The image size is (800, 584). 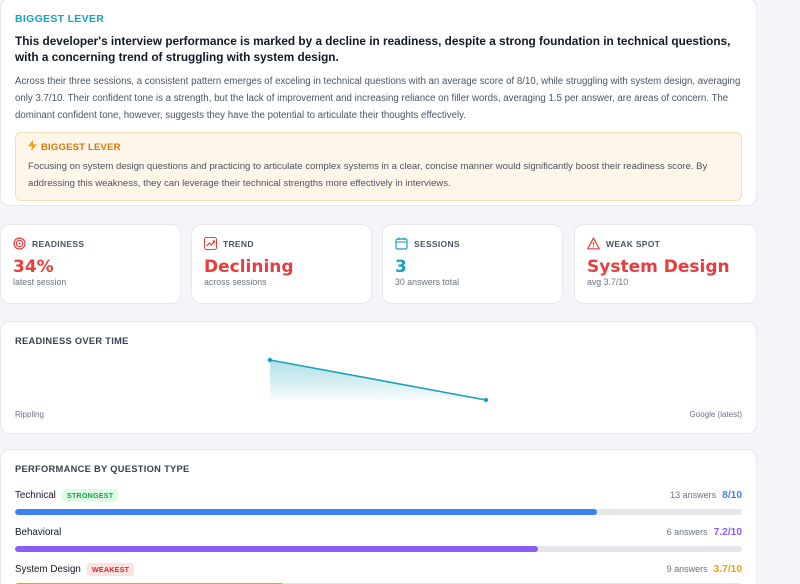 I want to click on weakest-badge: WEAKEST, so click(x=110, y=569).